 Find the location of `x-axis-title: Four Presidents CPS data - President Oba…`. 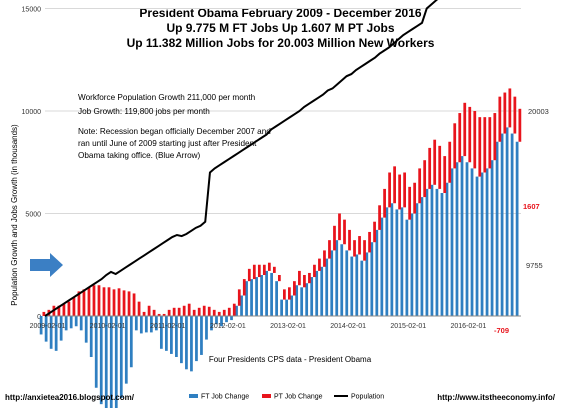

x-axis-title: Four Presidents CPS data - President Oba… is located at coordinates (290, 359).